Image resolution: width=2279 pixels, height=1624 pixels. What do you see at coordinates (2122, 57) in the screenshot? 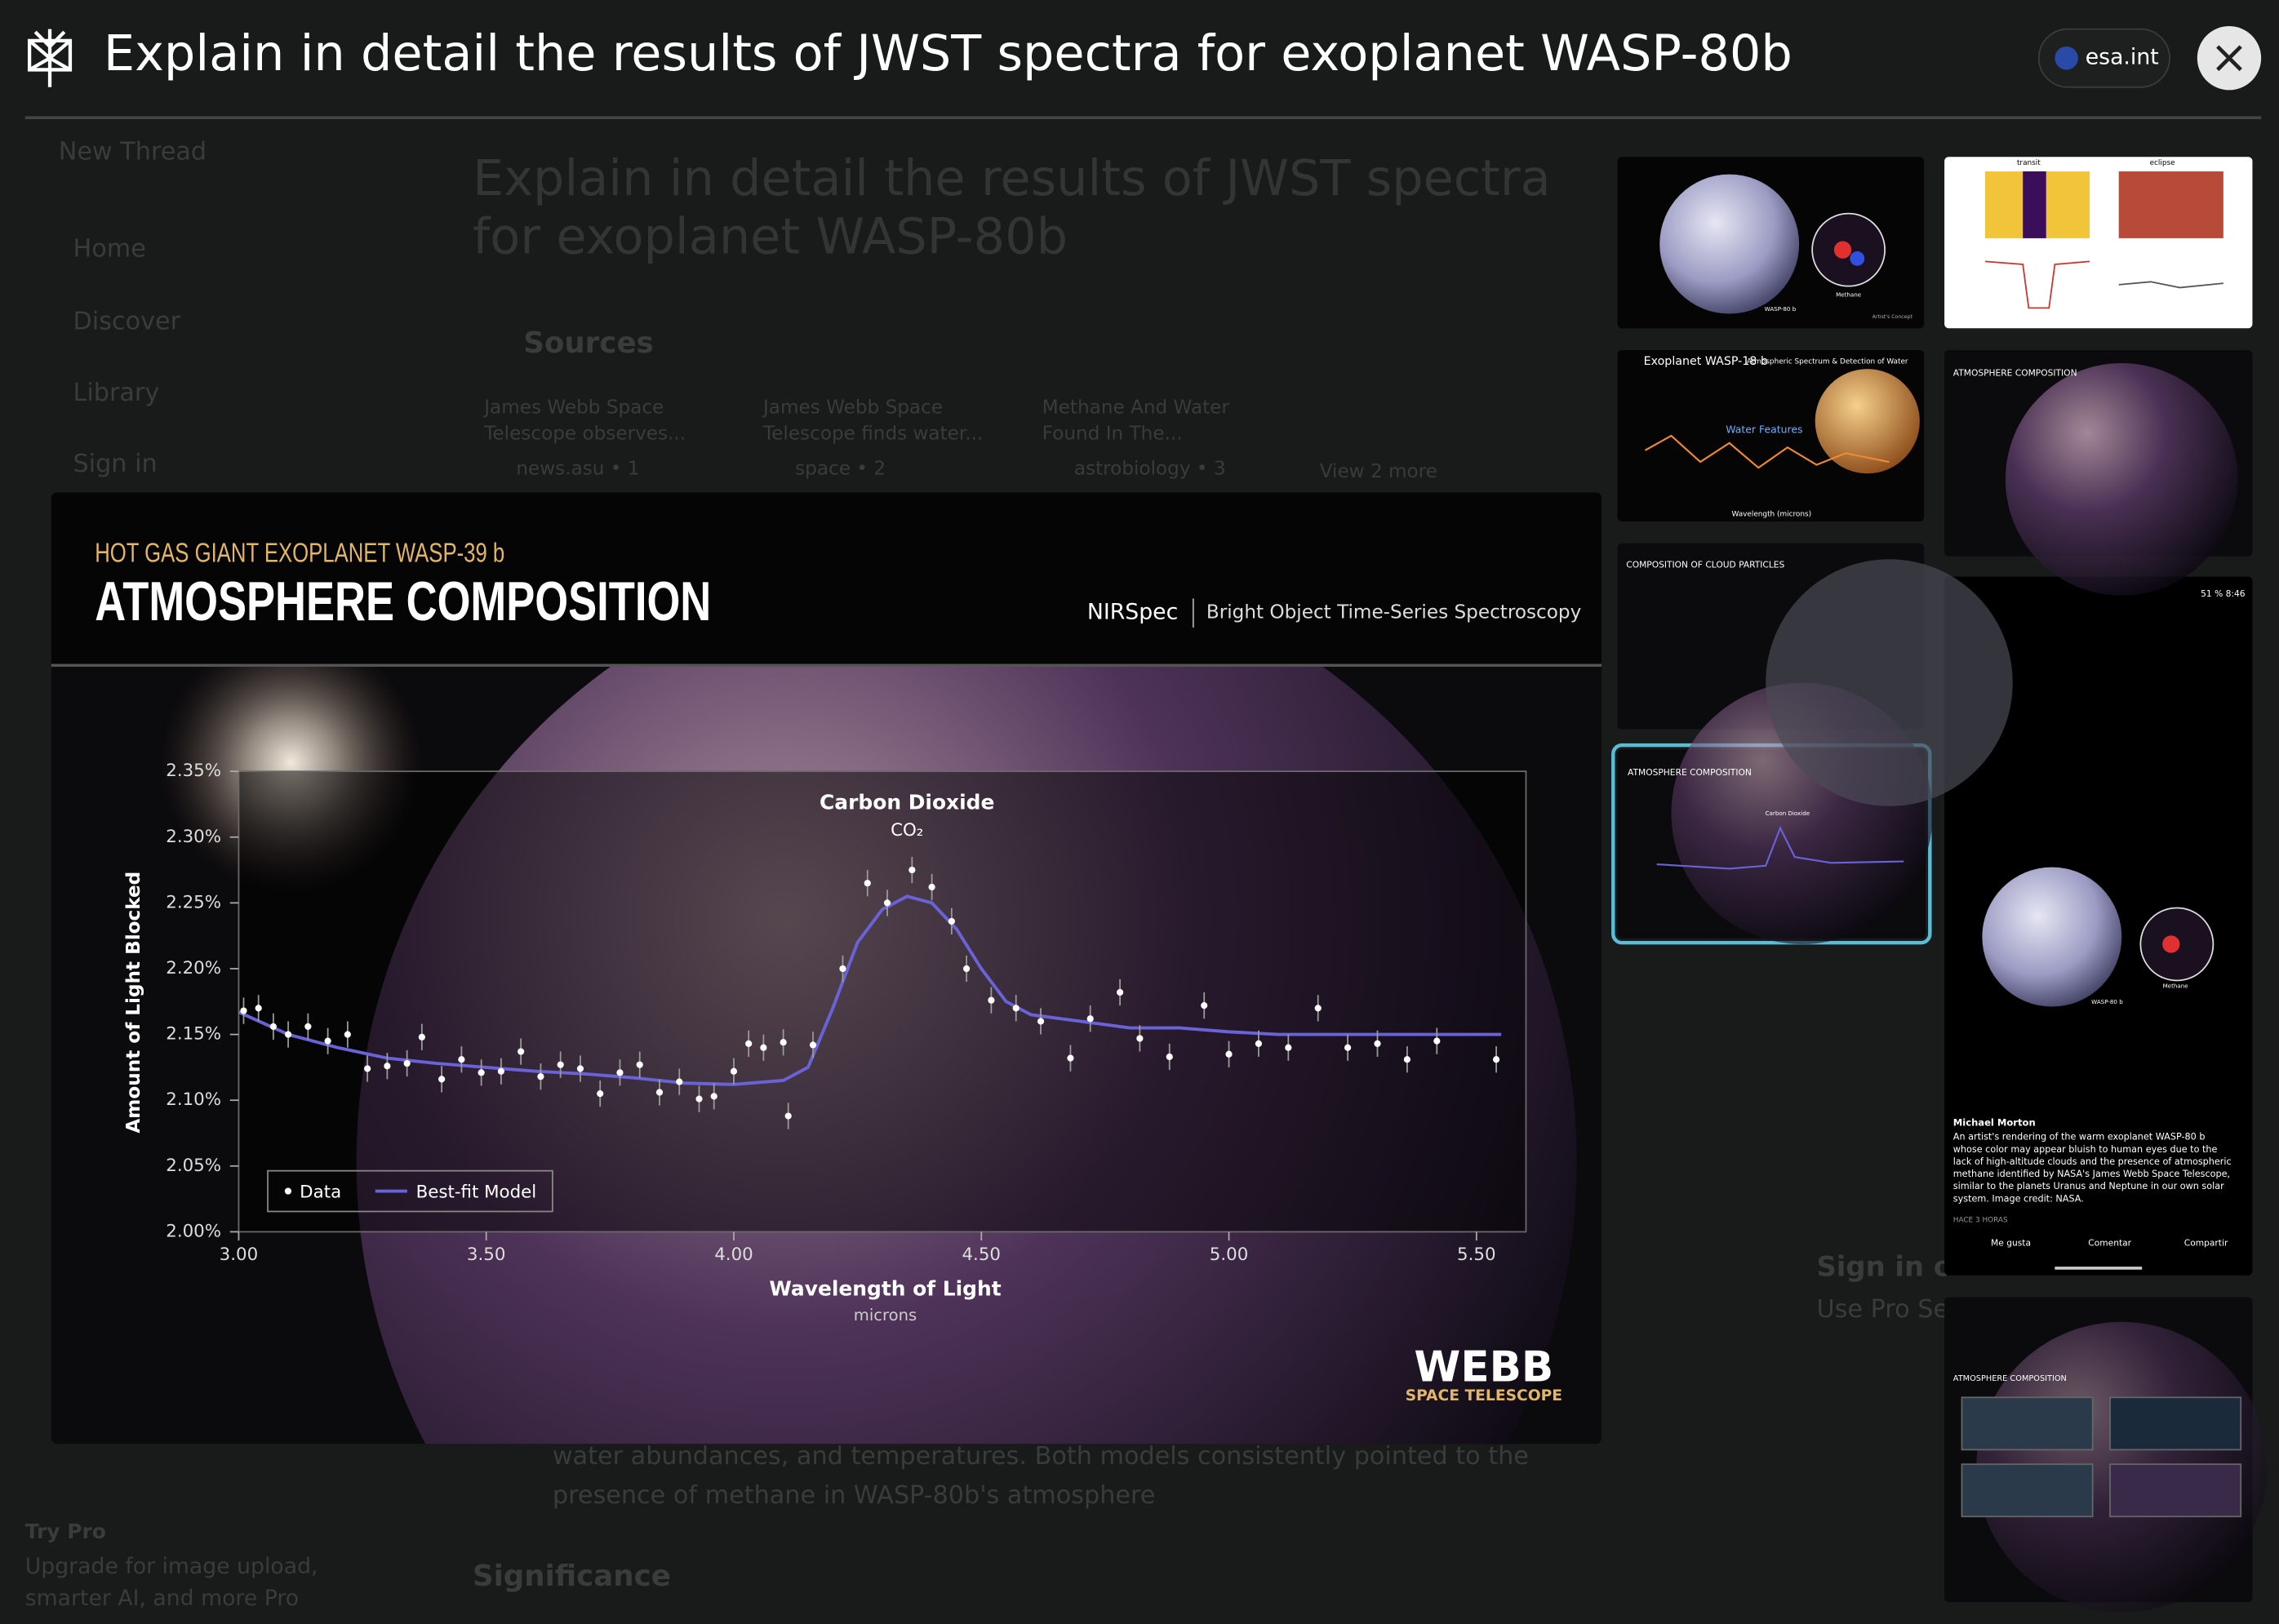
I see `source-label: esa.int` at bounding box center [2122, 57].